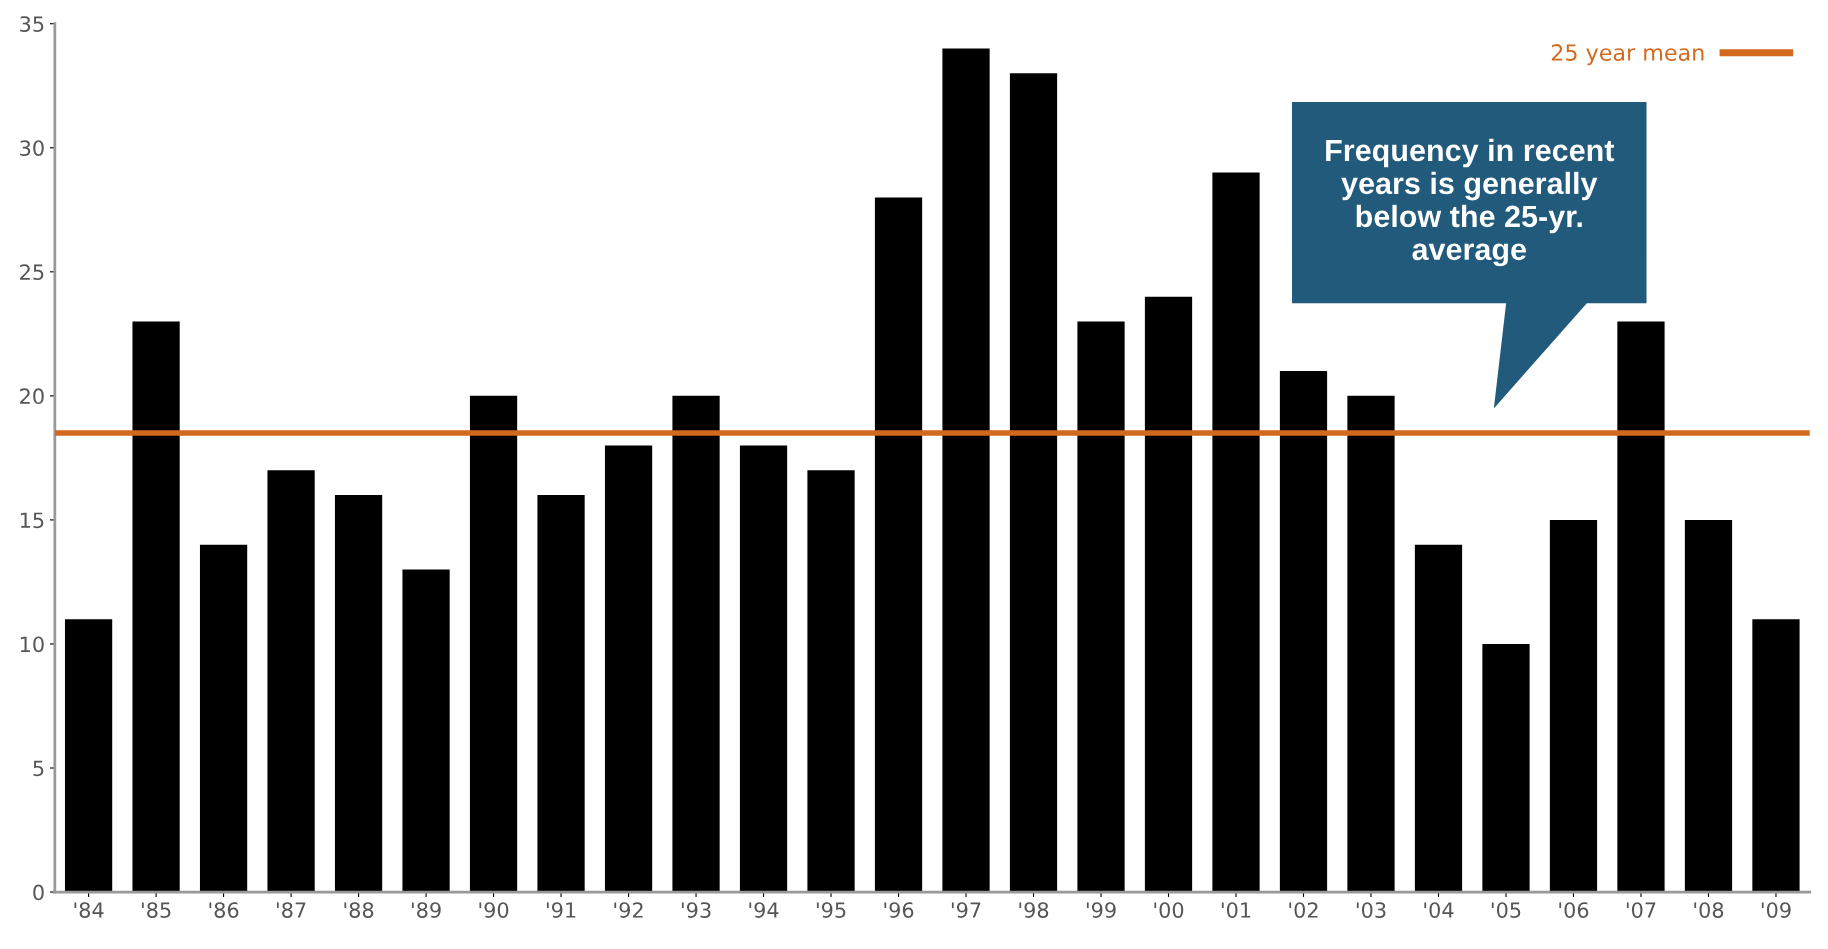  I want to click on x-tick-label: '03, so click(1371, 910).